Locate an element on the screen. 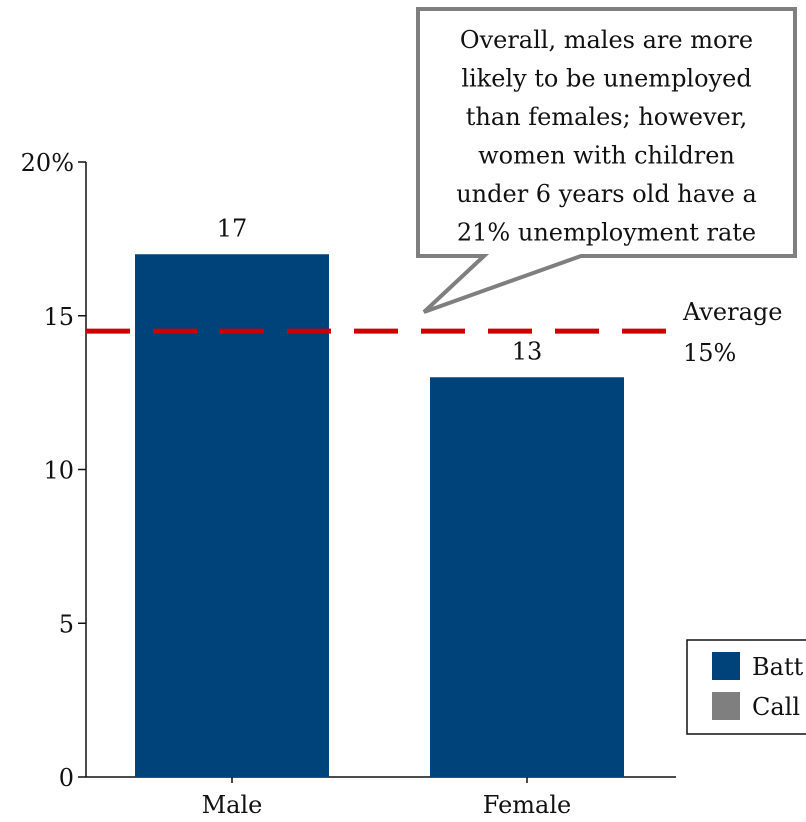 The image size is (806, 822). callout-text-line: under 6 years old have a is located at coordinates (606, 194).